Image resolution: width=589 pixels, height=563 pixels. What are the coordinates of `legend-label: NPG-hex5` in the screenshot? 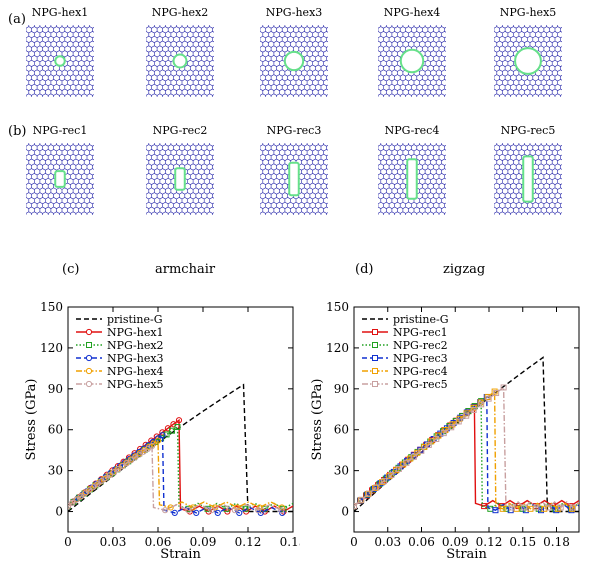 It's located at (135, 384).